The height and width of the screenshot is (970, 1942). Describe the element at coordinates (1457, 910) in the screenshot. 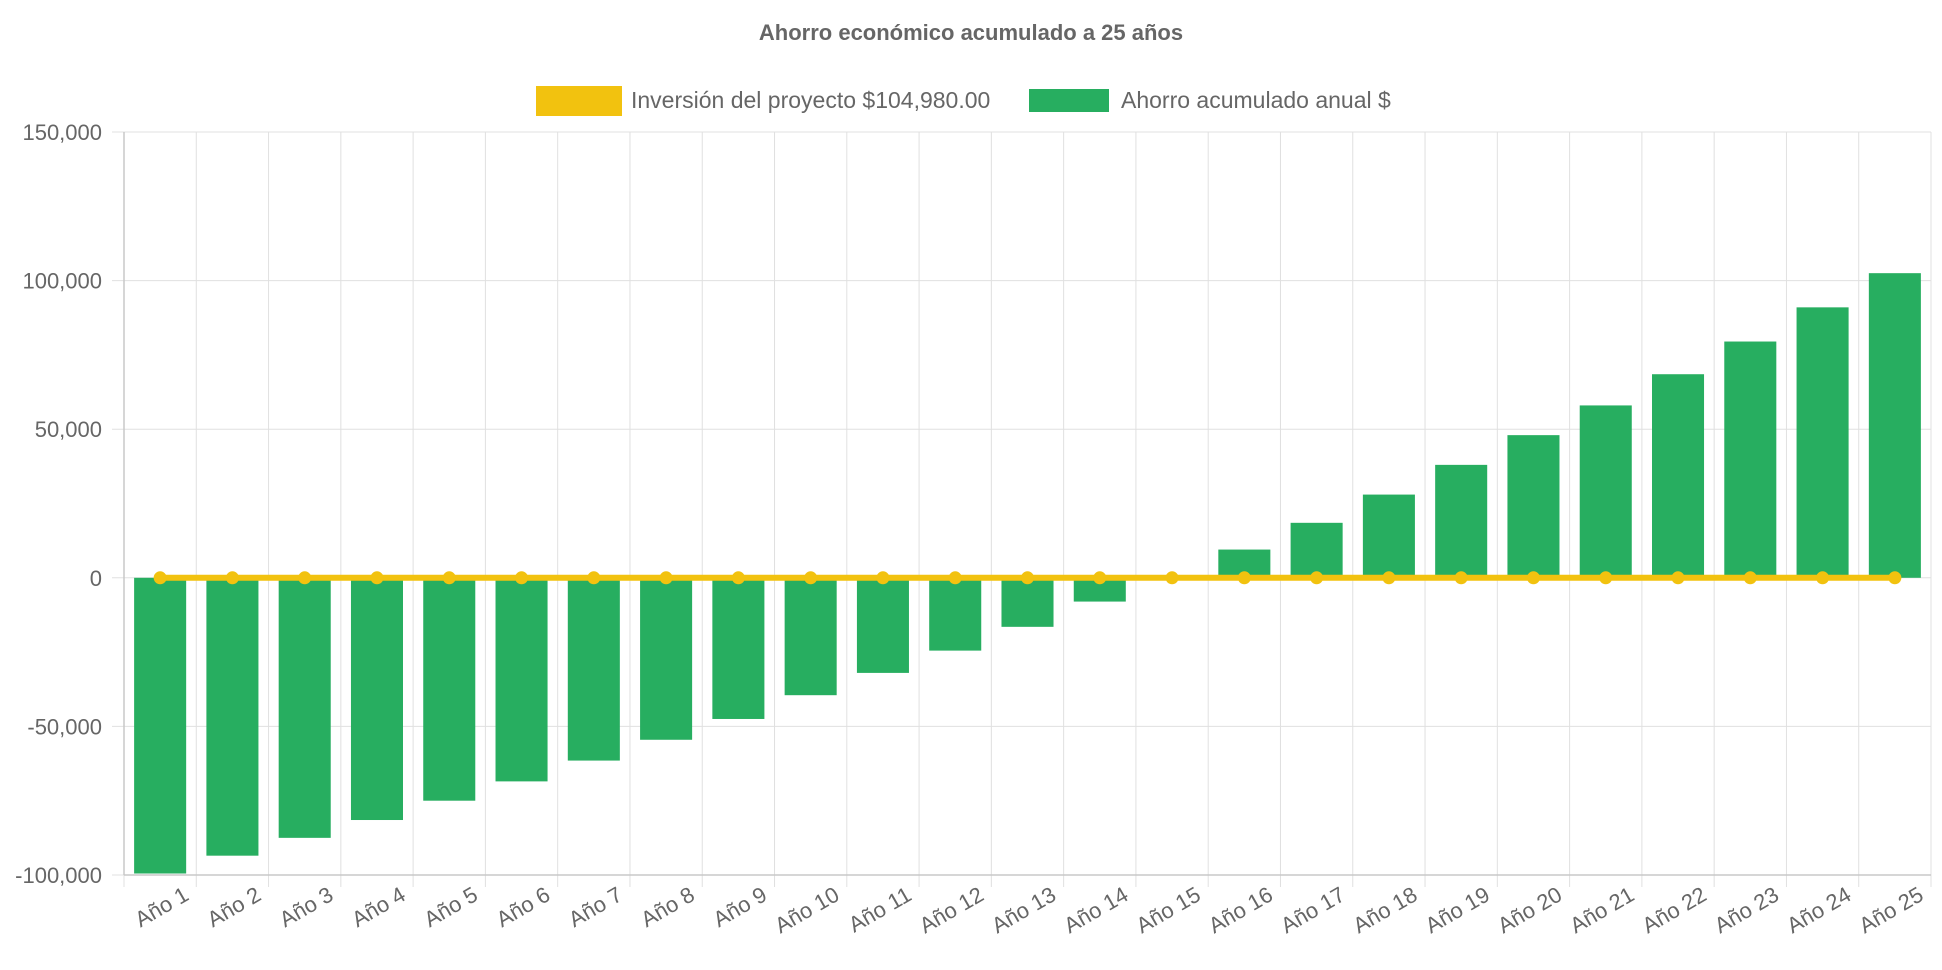

I see `x-tick-label: Año 19` at that location.